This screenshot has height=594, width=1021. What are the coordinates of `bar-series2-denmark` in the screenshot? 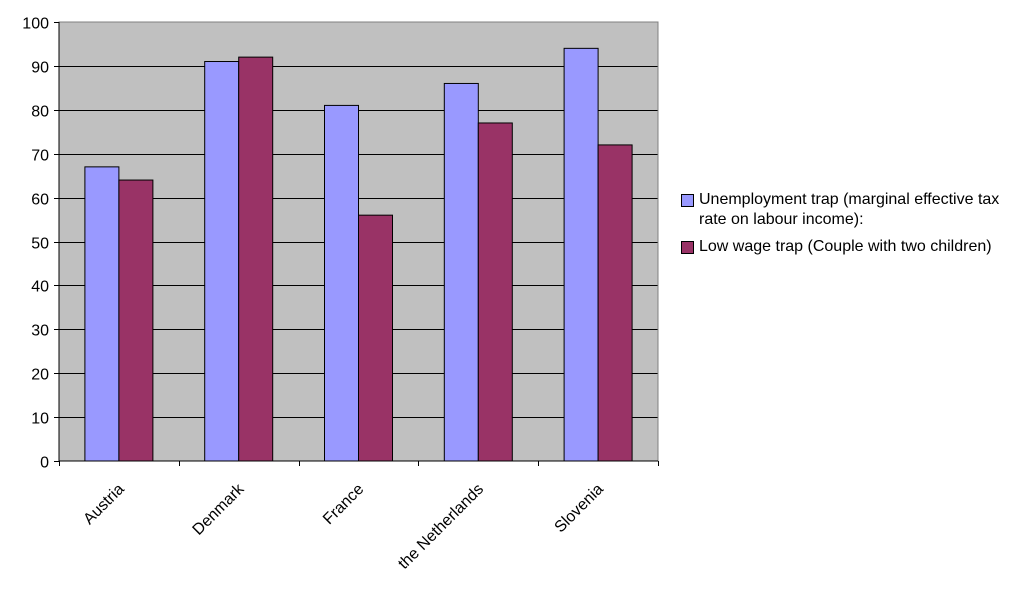 It's located at (256, 259).